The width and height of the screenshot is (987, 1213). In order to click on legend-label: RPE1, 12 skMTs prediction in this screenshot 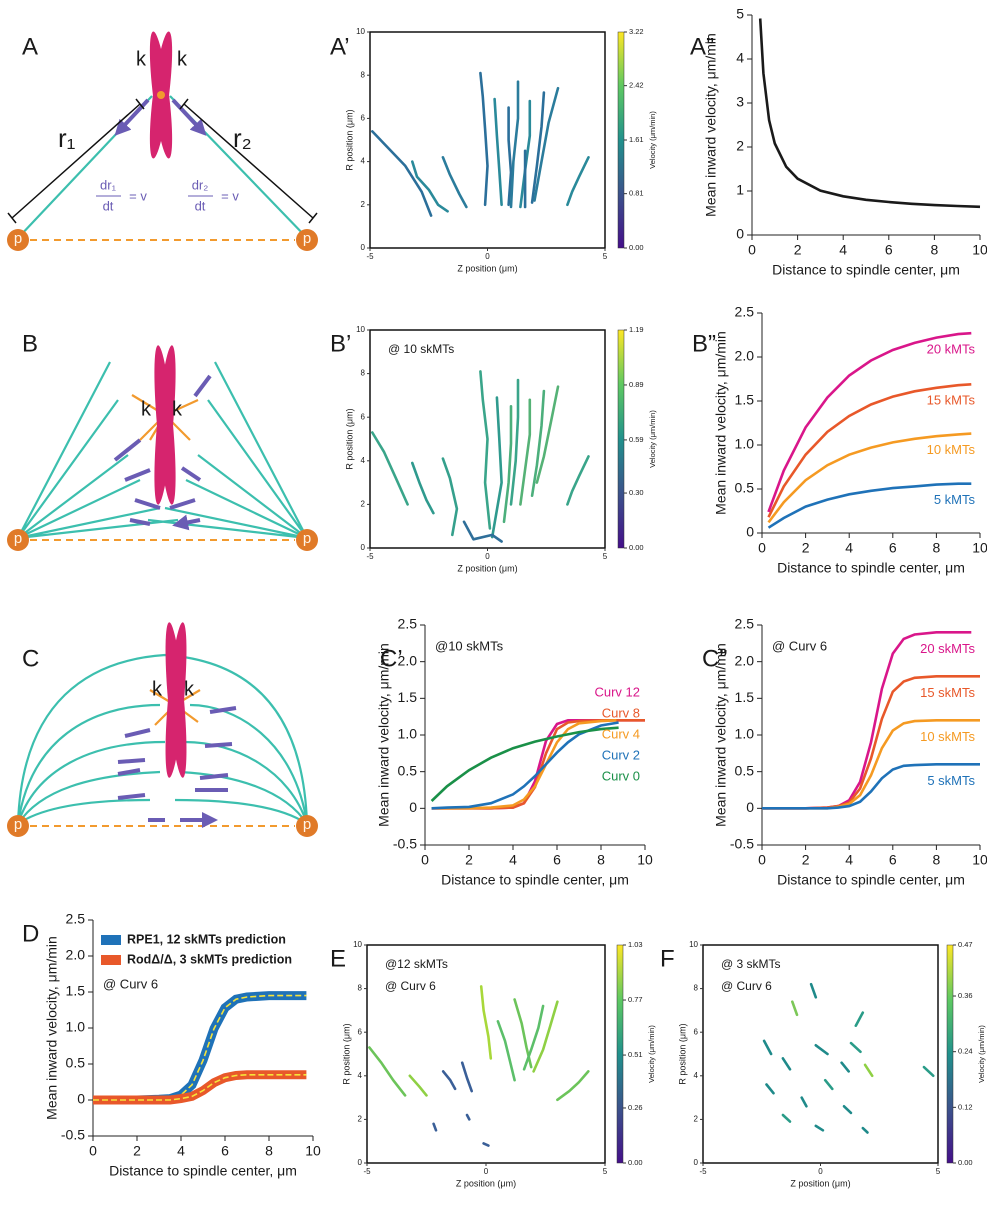, I will do `click(206, 939)`.